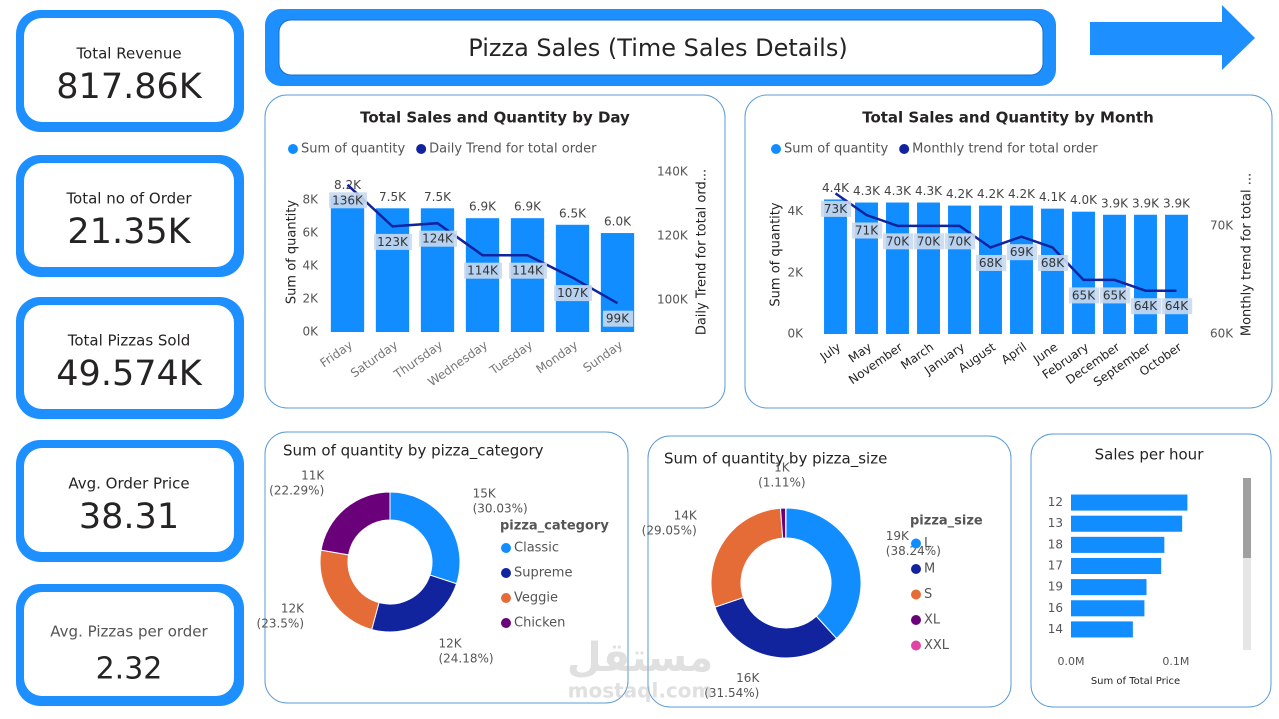 Image resolution: width=1279 pixels, height=719 pixels. I want to click on kpi-label: Total no of Order, so click(128, 199).